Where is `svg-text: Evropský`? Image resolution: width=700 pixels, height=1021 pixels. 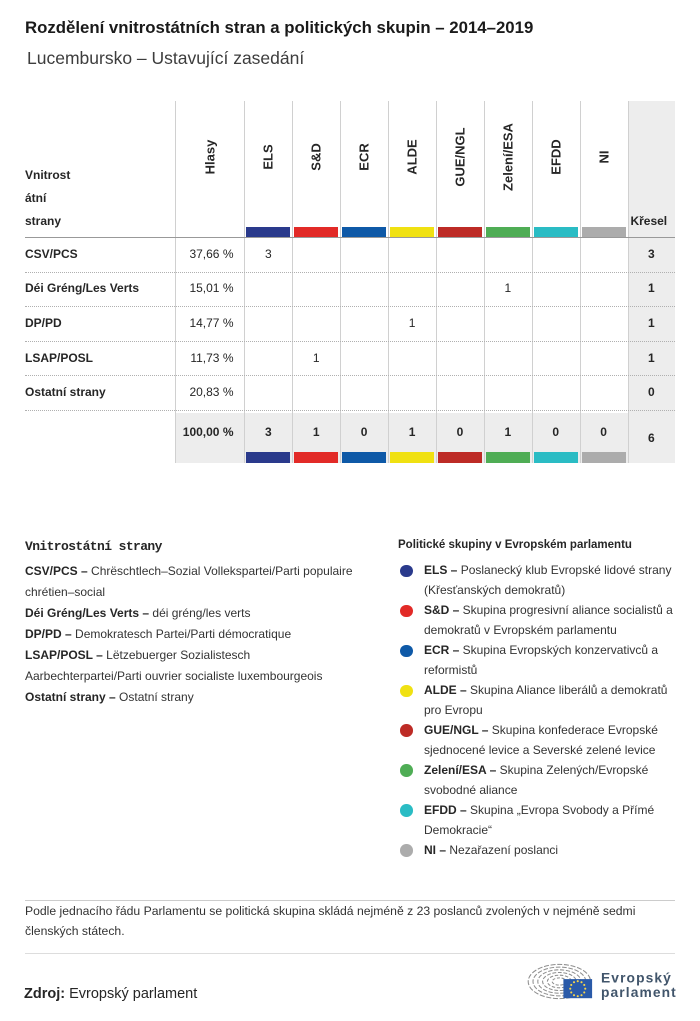
svg-text: Evropský is located at coordinates (636, 978).